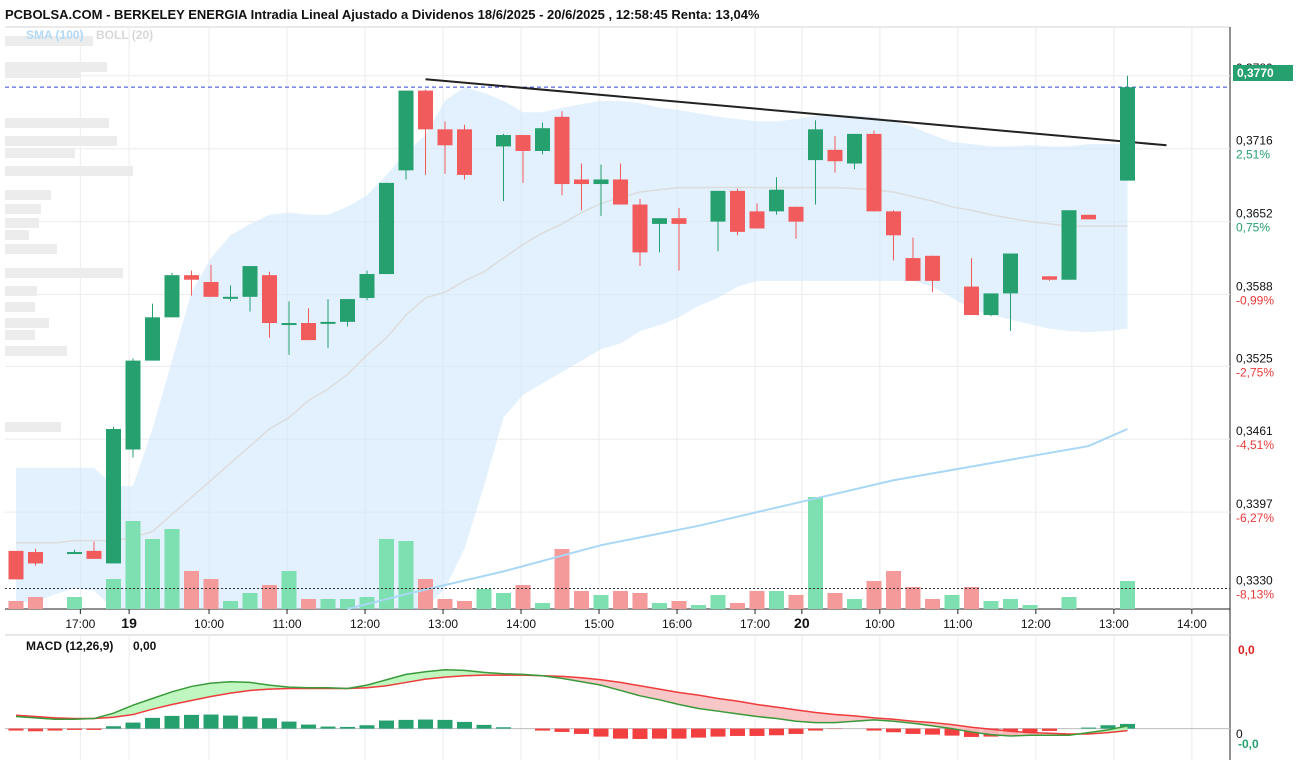 The height and width of the screenshot is (768, 1299). Describe the element at coordinates (1255, 73) in the screenshot. I see `current-price-label: 0,3770` at that location.